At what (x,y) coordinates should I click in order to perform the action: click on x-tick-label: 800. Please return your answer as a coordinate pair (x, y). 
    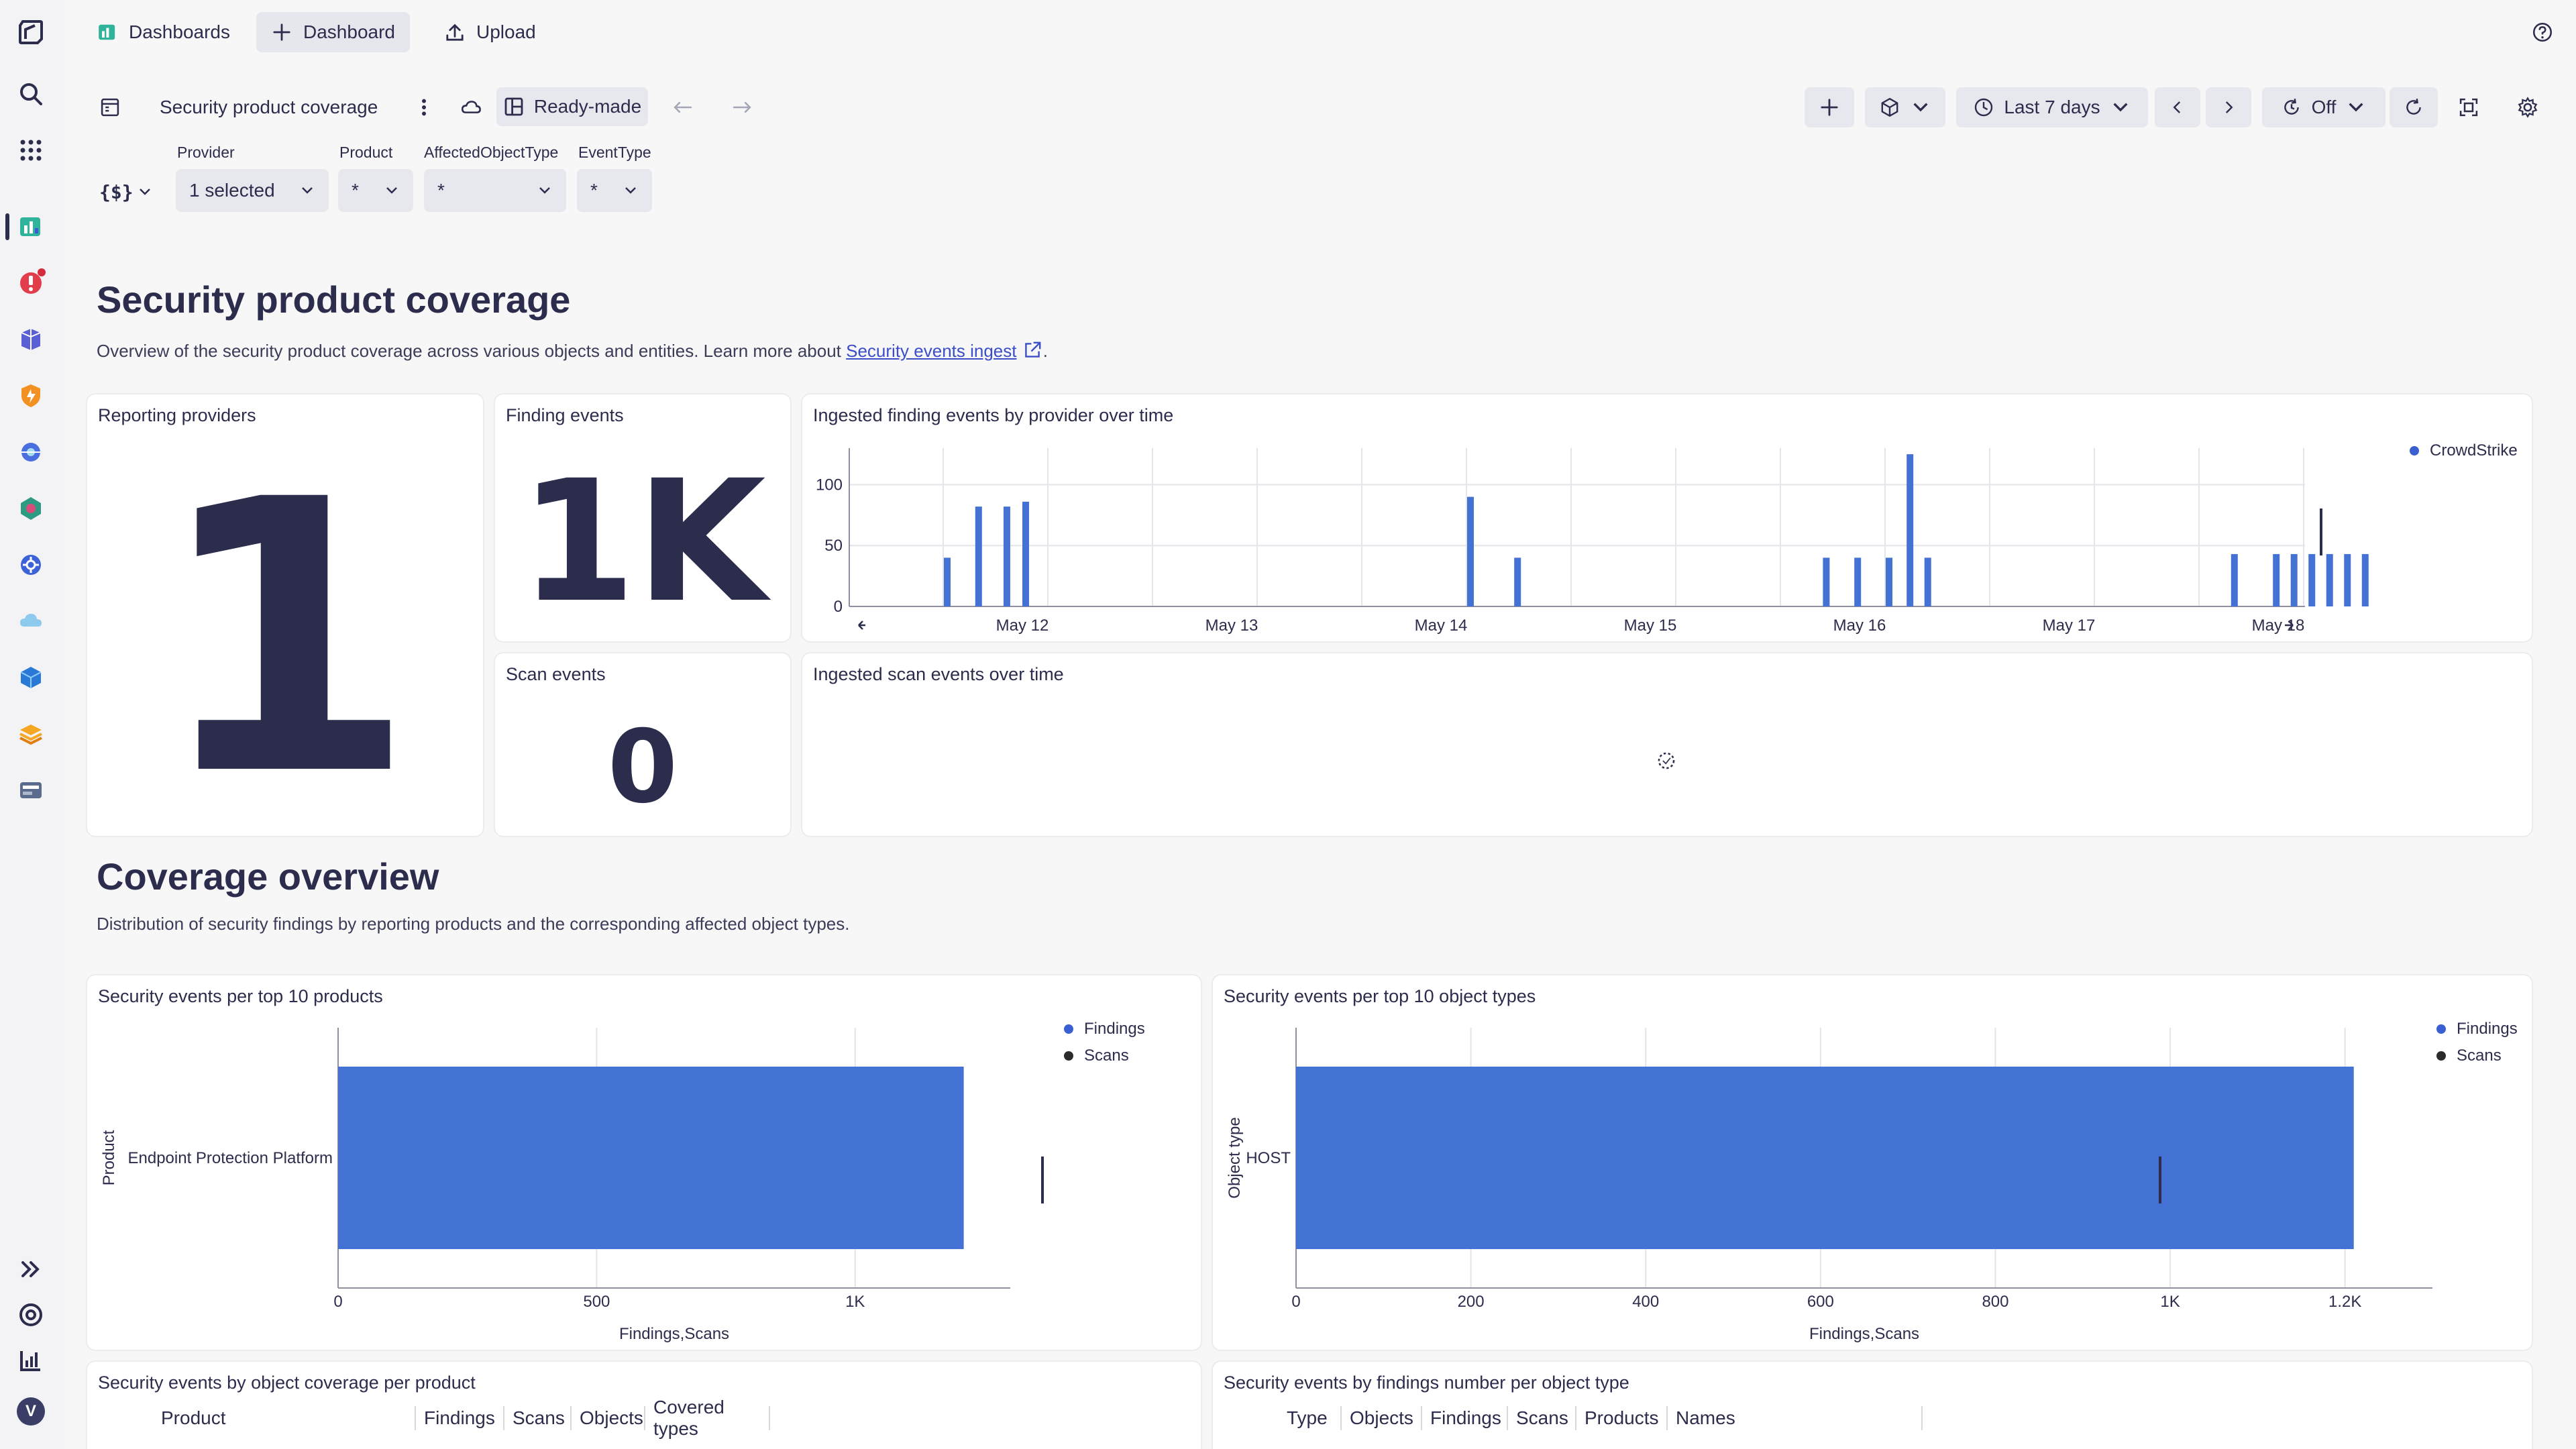
    Looking at the image, I should click on (1995, 1302).